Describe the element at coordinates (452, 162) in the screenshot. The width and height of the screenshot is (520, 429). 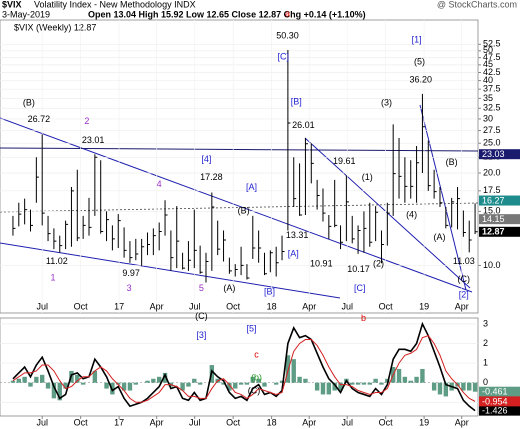
I see `annotation: (B)` at that location.